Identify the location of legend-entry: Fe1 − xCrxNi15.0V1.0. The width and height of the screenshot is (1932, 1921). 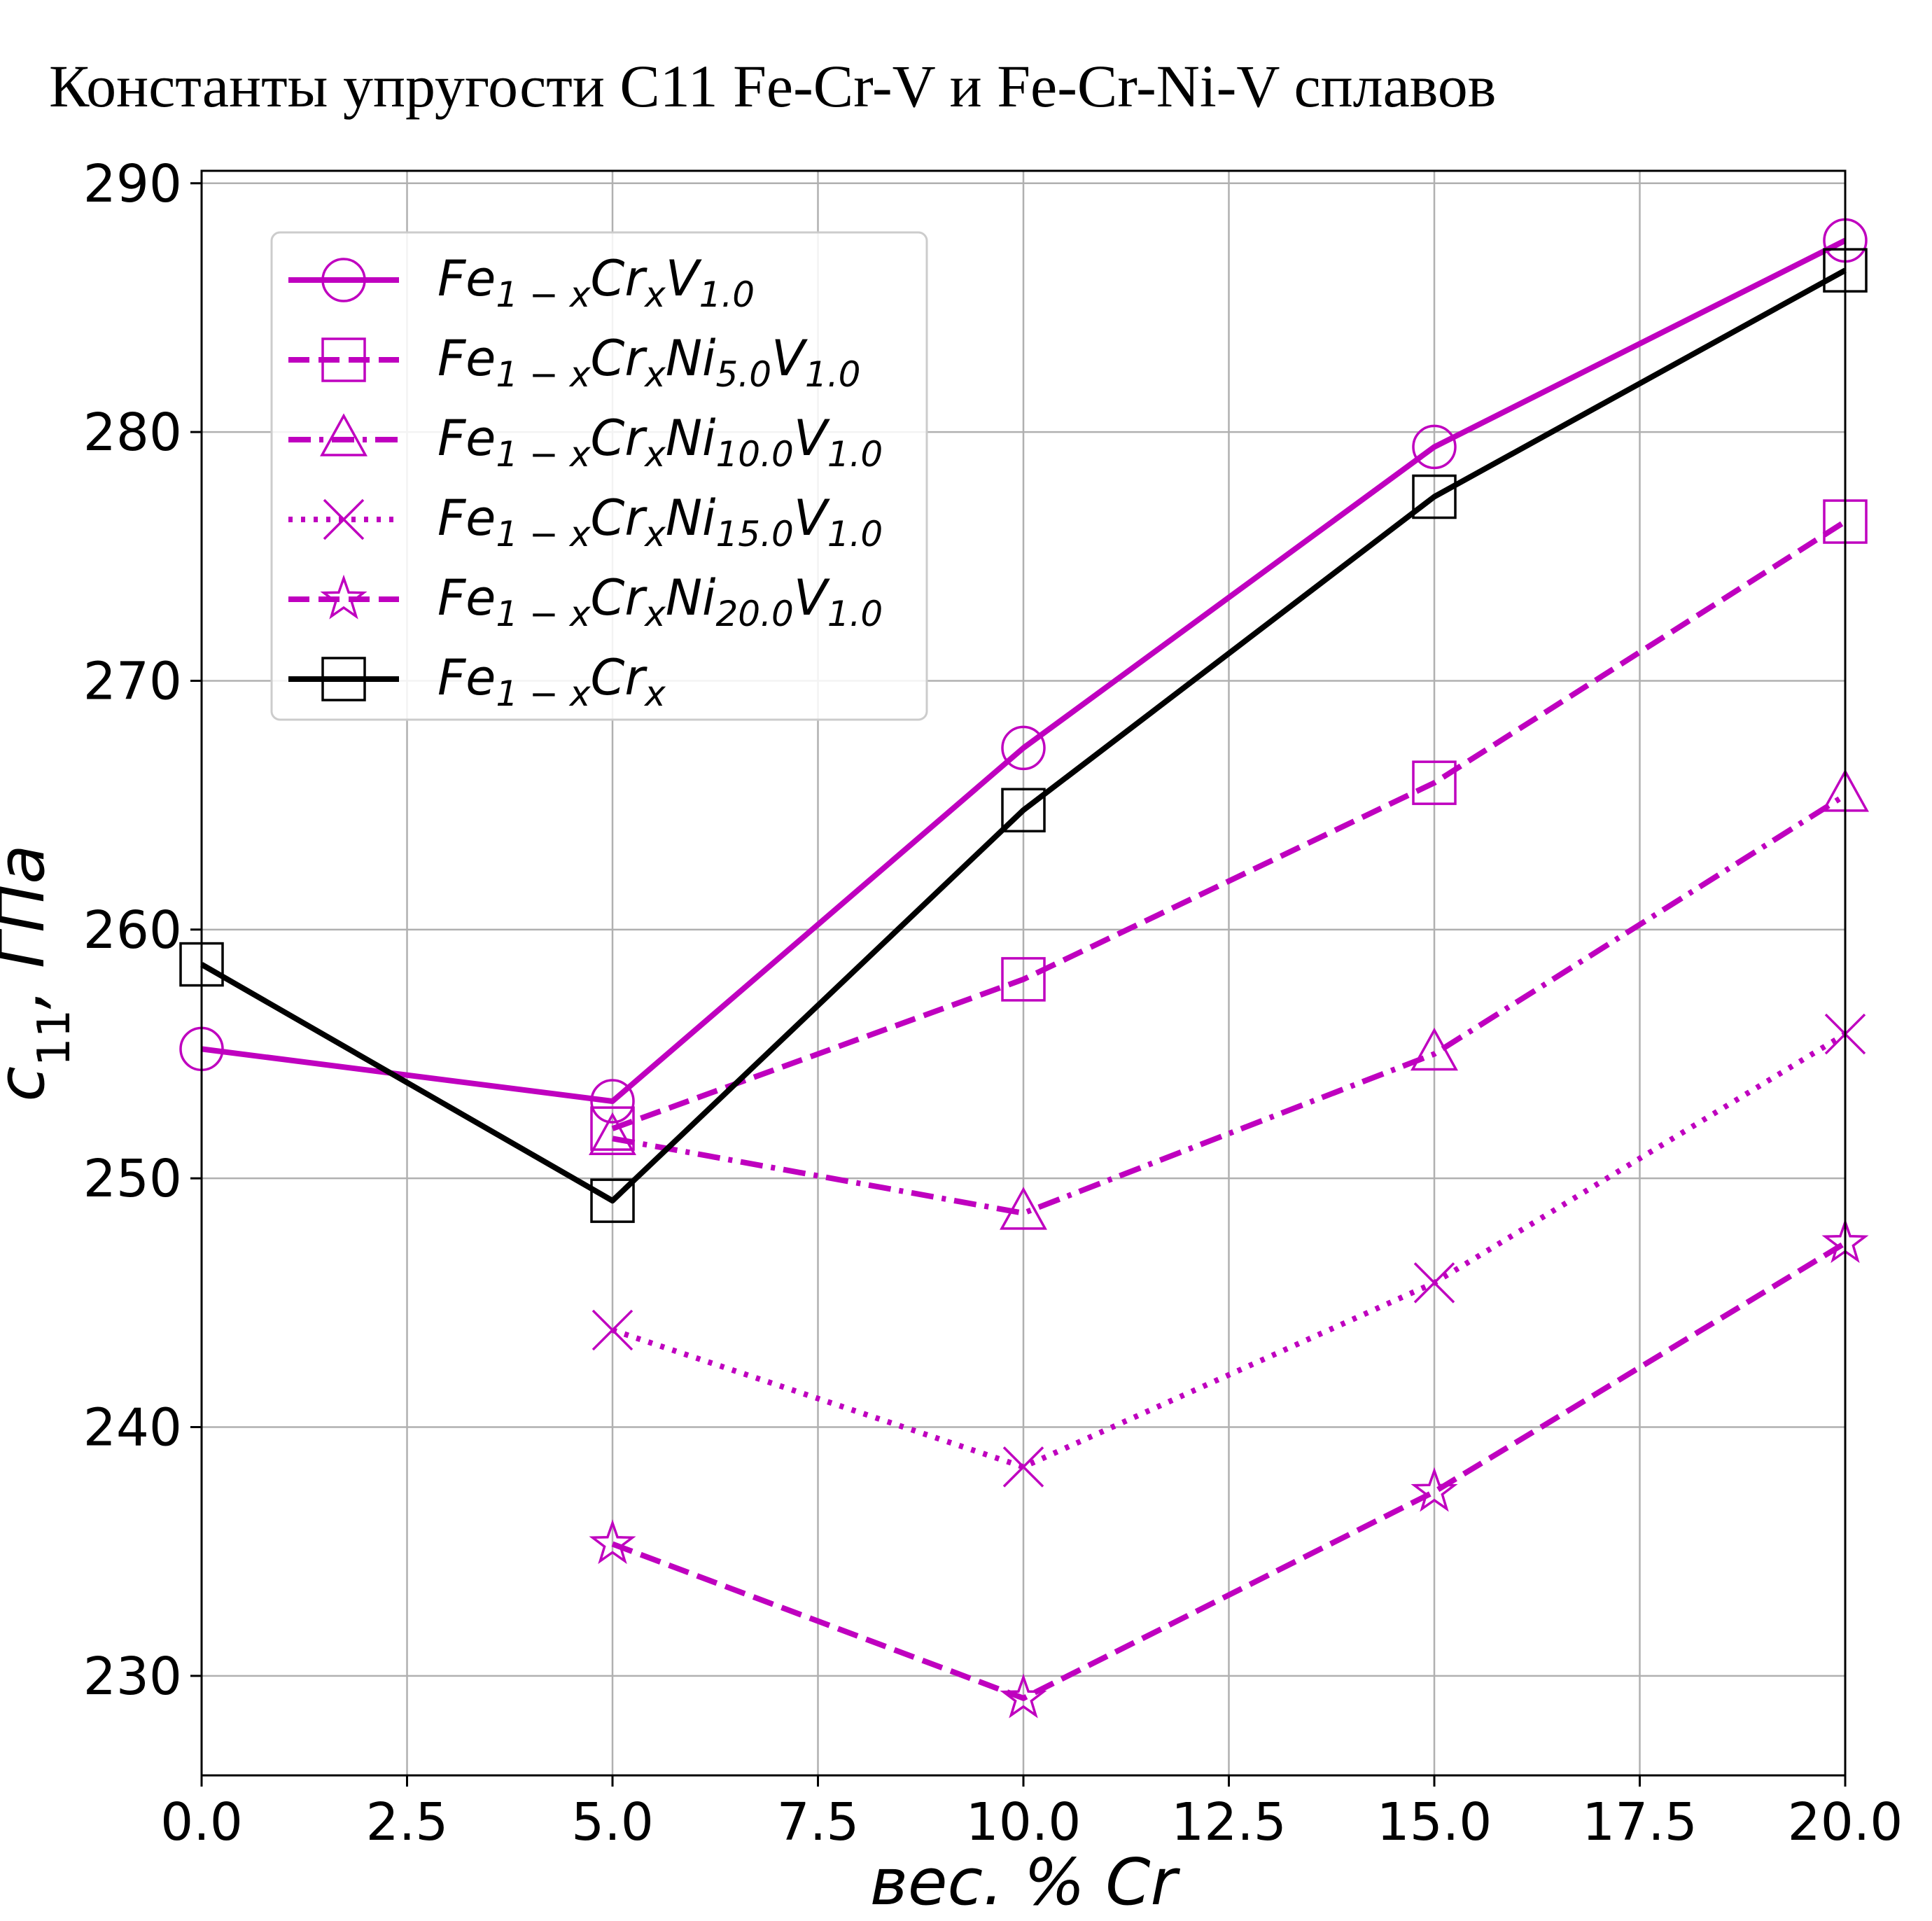
(585, 522).